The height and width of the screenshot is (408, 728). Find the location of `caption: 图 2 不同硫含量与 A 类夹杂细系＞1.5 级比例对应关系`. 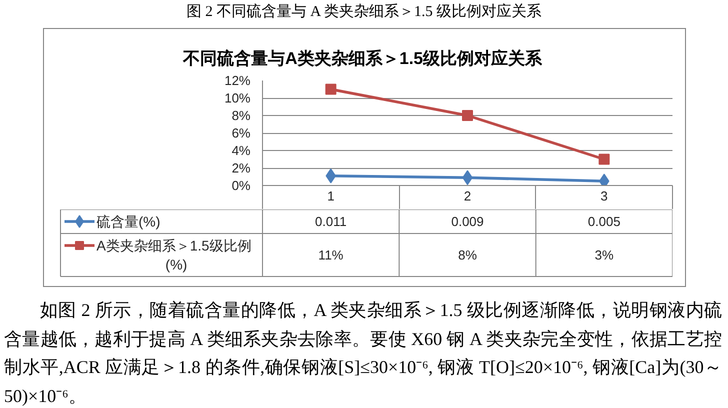

caption: 图 2 不同硫含量与 A 类夹杂细系＞1.5 级比例对应关系 is located at coordinates (364, 12).